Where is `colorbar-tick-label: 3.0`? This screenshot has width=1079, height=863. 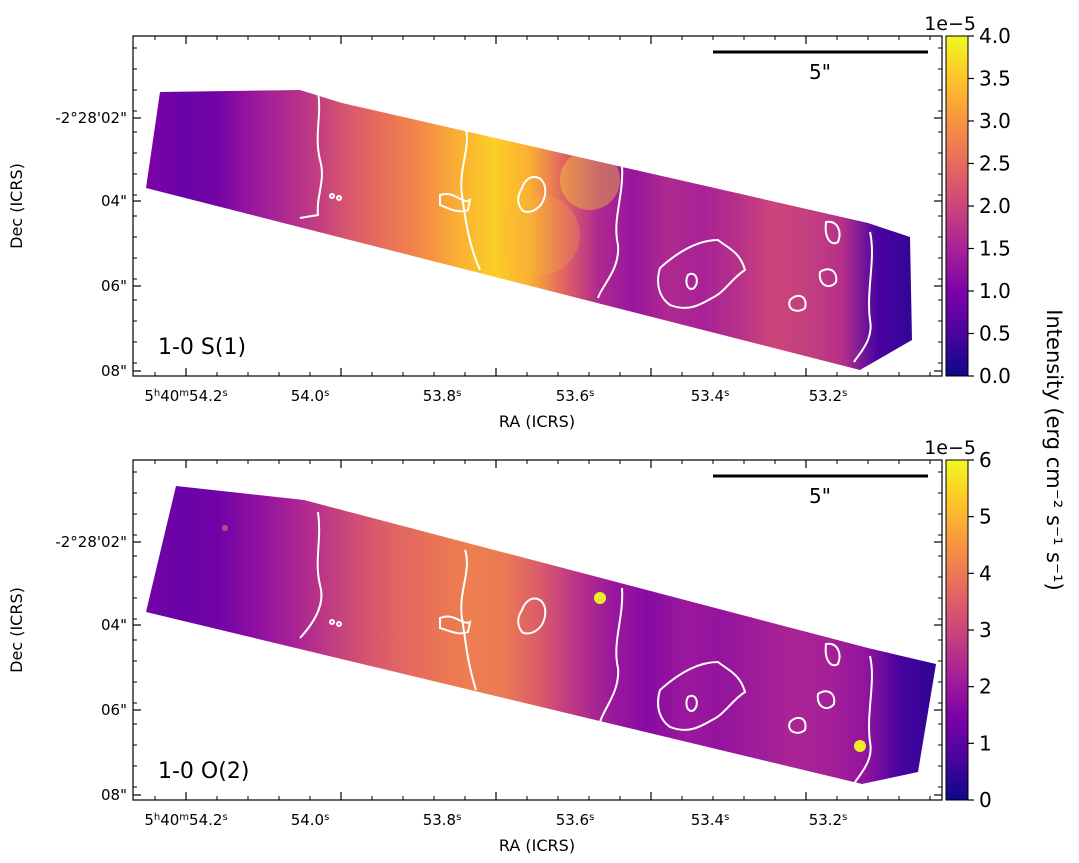
colorbar-tick-label: 3.0 is located at coordinates (995, 121).